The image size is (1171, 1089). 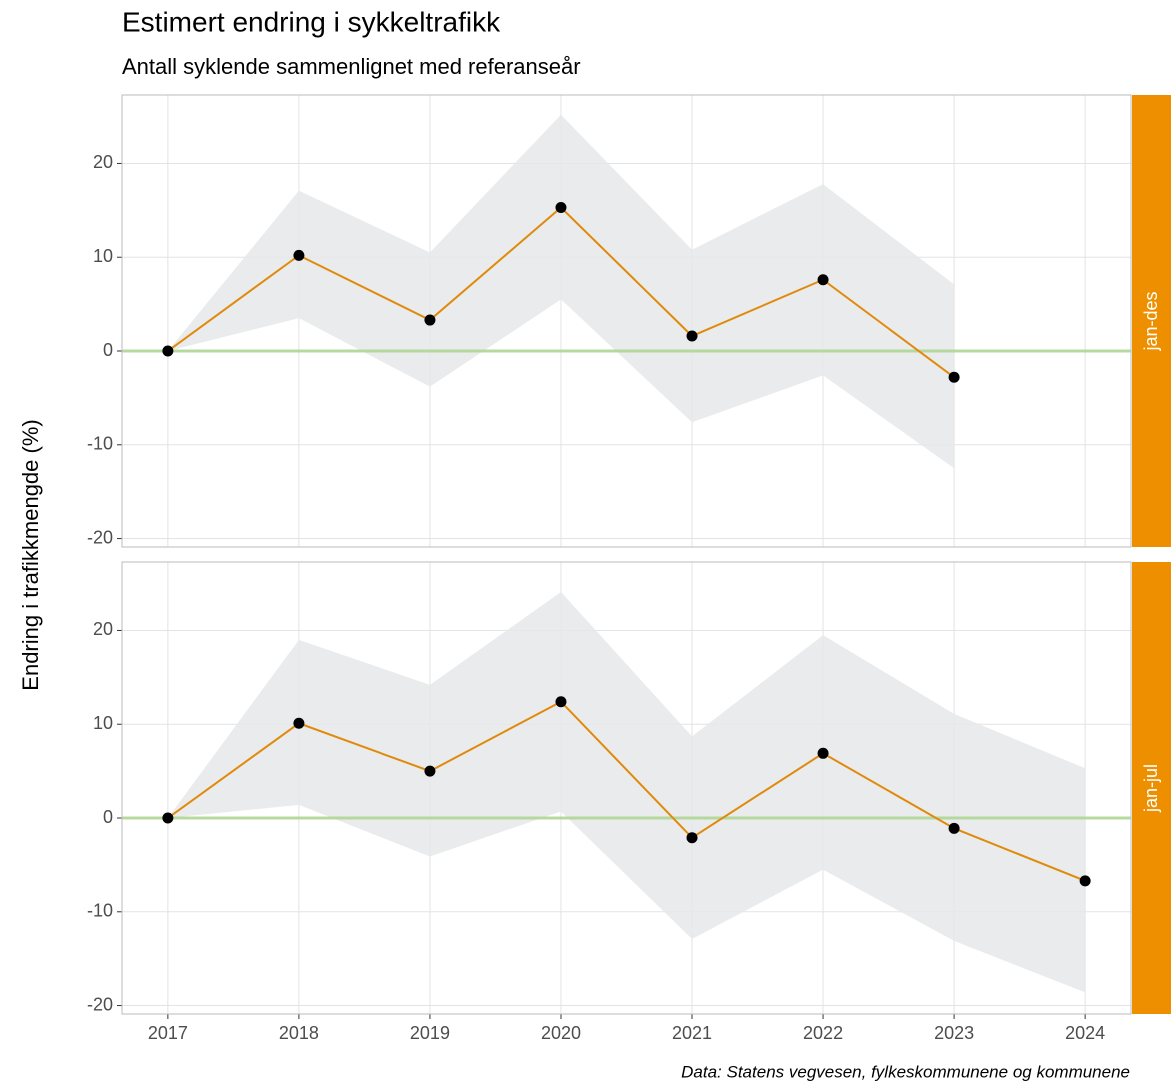 I want to click on line, so click(x=626, y=791).